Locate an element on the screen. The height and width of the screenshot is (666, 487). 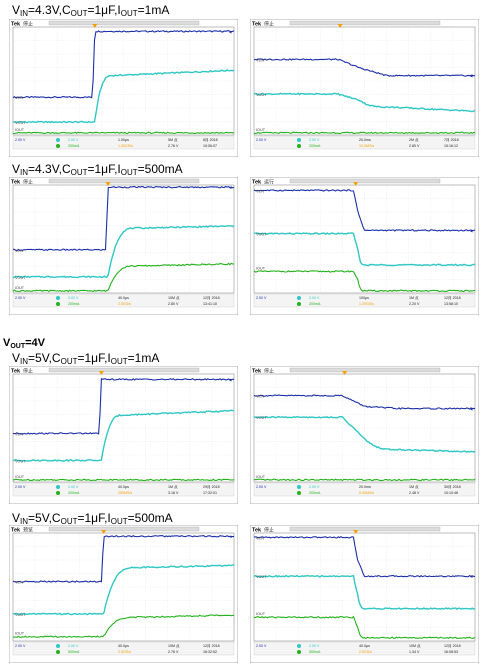
channel-label: IOUT is located at coordinates (20, 634).